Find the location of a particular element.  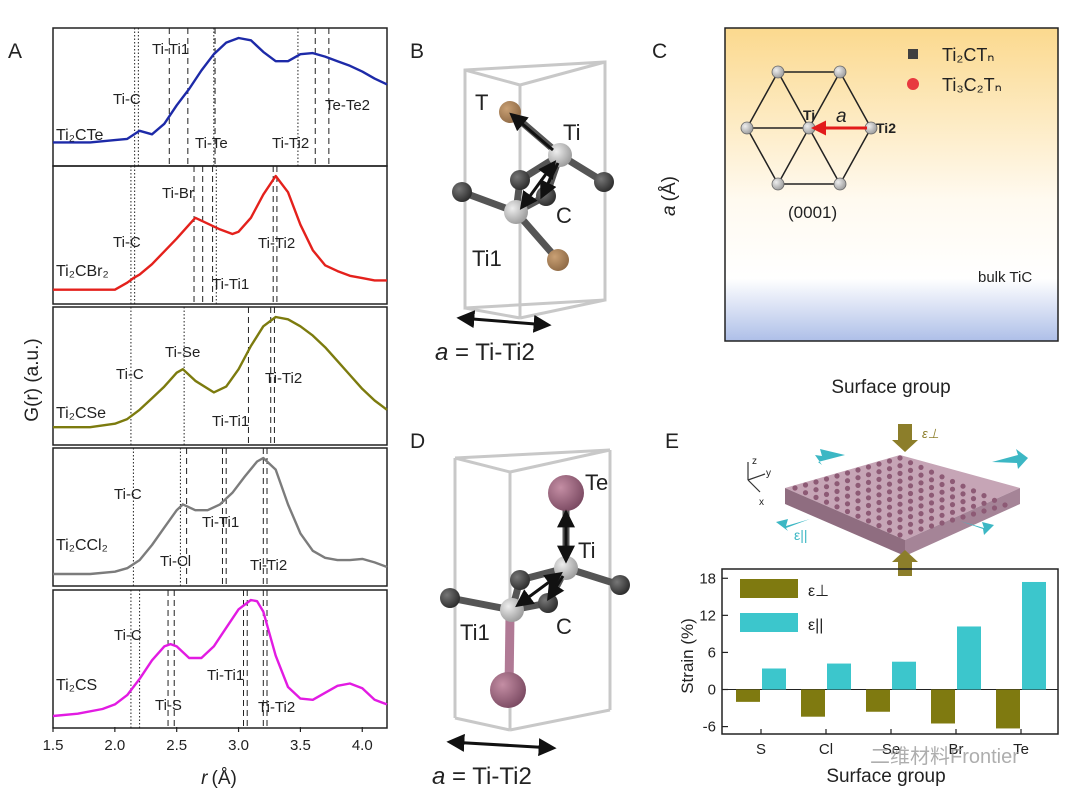

x-tick-label: Br is located at coordinates (956, 749).